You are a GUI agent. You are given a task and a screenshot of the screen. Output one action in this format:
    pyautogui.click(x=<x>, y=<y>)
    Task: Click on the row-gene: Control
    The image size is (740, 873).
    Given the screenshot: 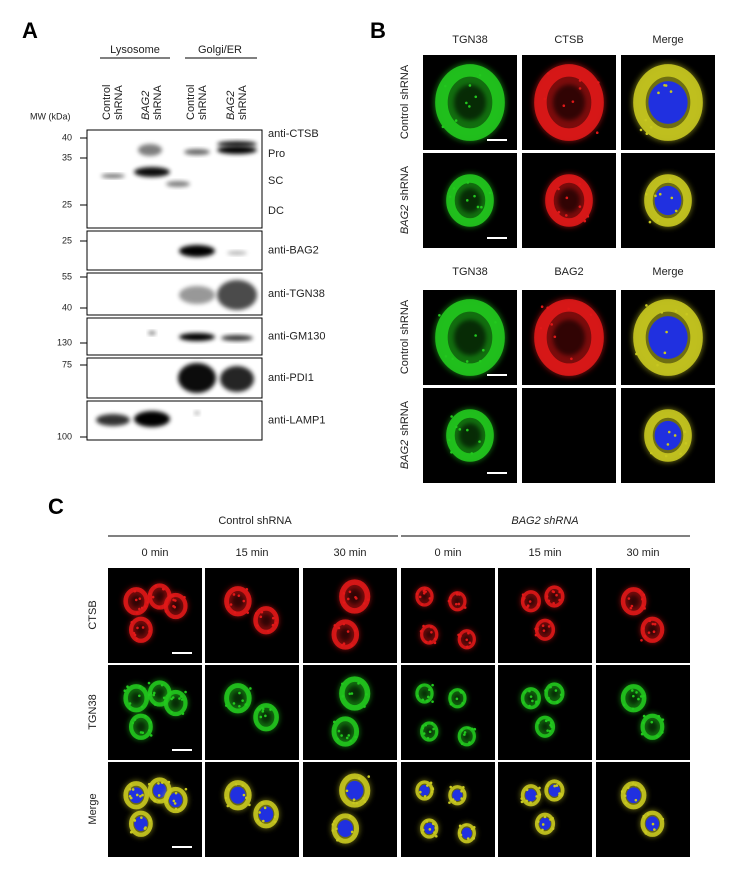 What is the action you would take?
    pyautogui.click(x=405, y=121)
    